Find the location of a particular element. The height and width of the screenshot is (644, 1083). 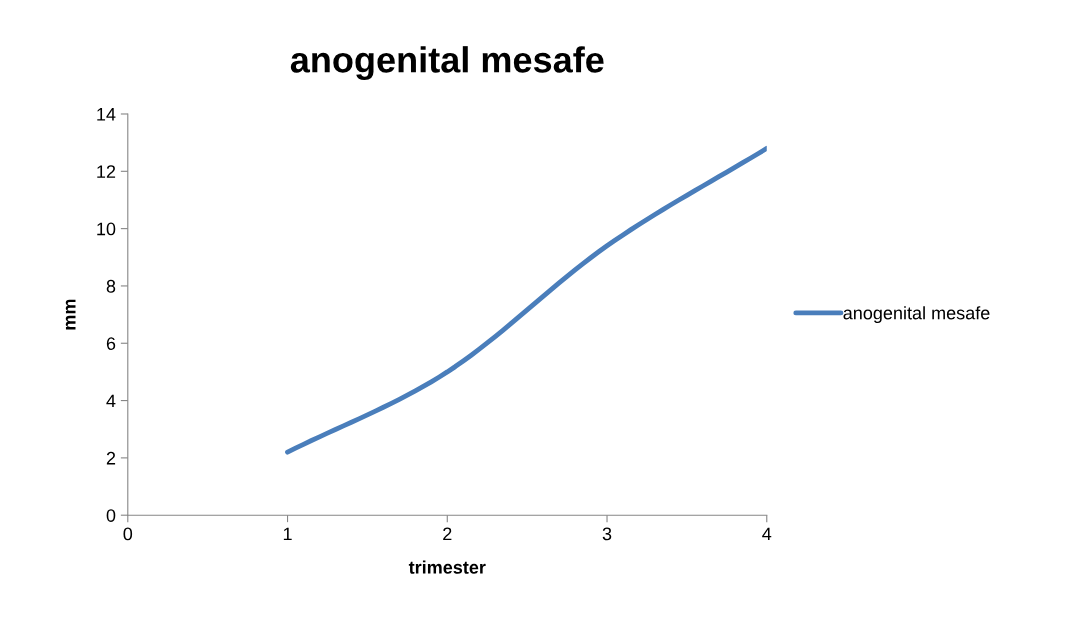

x-tick-label: 3 is located at coordinates (607, 534).